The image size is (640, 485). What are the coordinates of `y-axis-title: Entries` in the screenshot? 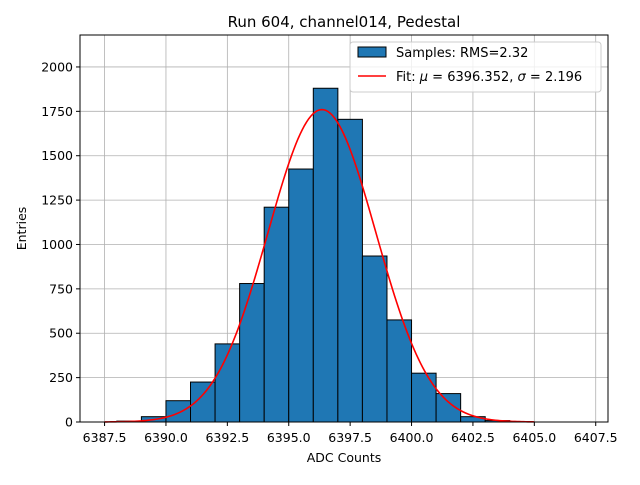 It's located at (21, 229).